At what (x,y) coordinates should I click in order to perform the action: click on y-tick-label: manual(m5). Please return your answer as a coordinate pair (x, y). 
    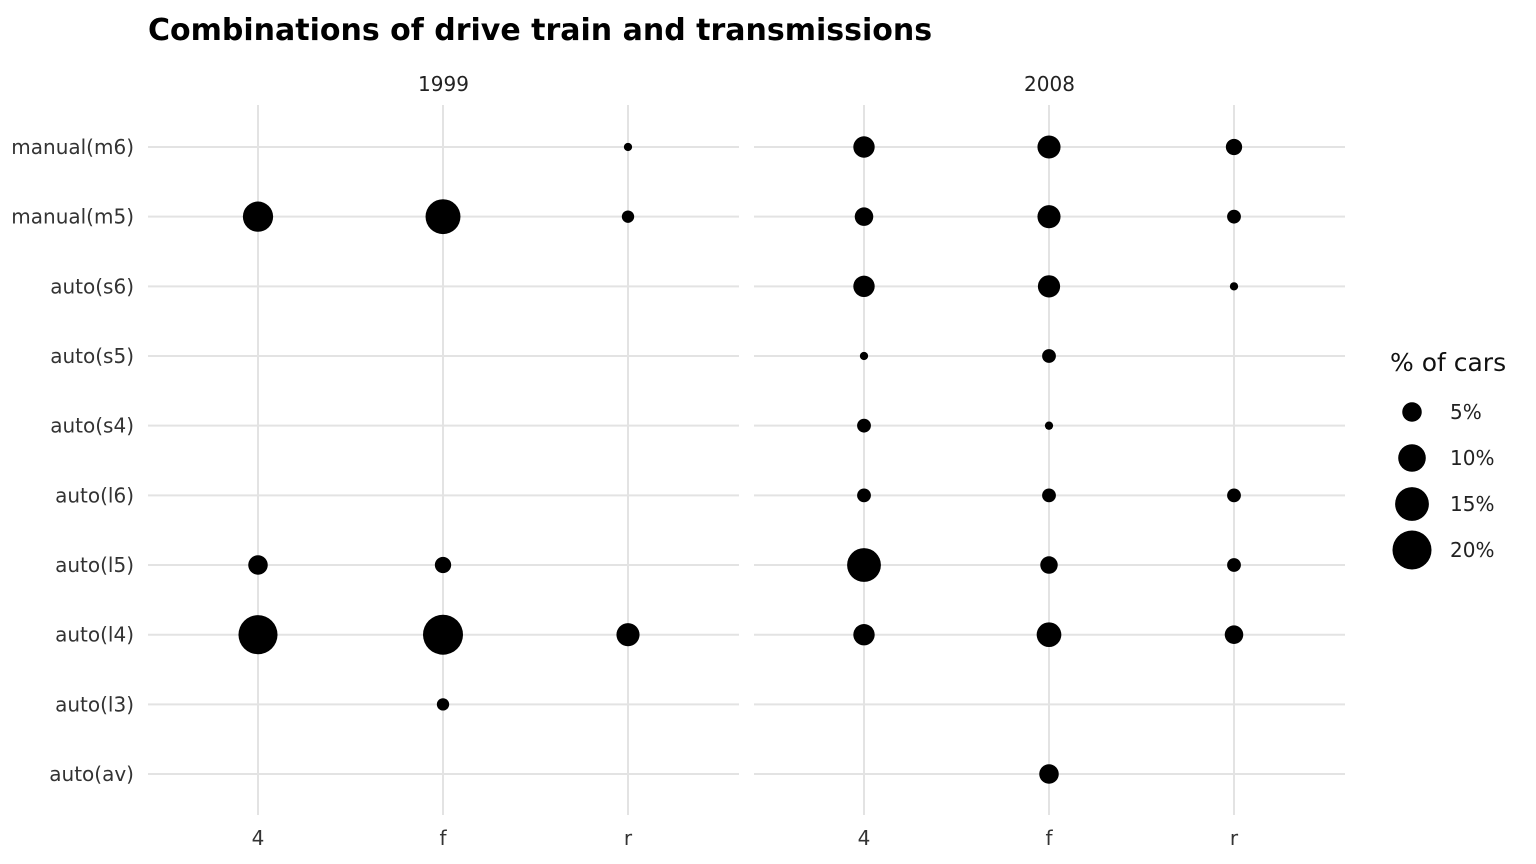
    Looking at the image, I should click on (72, 217).